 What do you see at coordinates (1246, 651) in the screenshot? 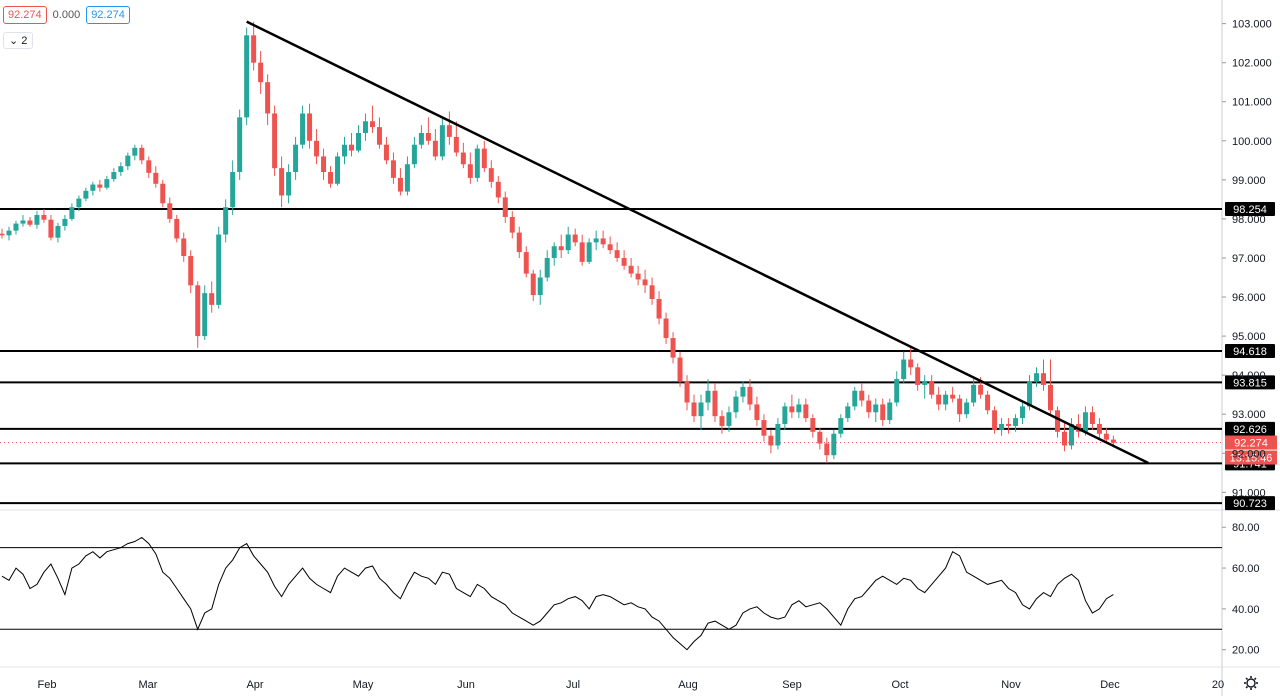
I see `osc-tick-label: 20.00` at bounding box center [1246, 651].